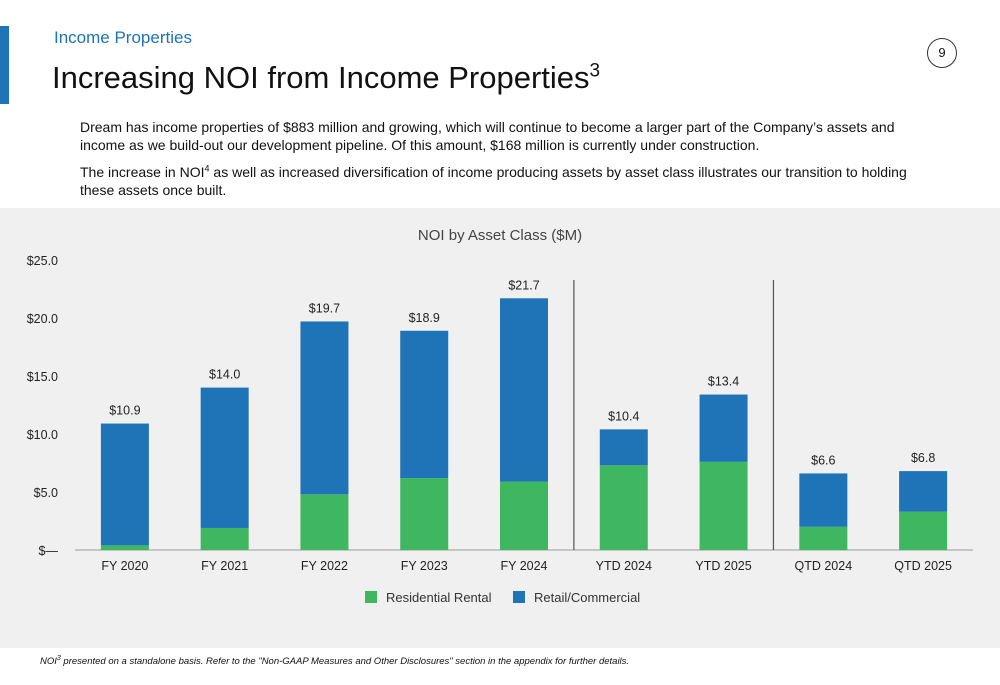 This screenshot has width=1000, height=685. What do you see at coordinates (942, 53) in the screenshot?
I see `page-number: 9` at bounding box center [942, 53].